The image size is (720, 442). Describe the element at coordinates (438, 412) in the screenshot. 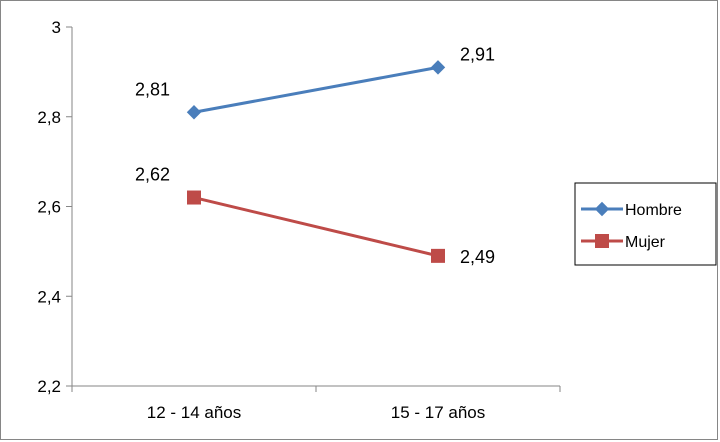

I see `x-tick-label: 15 - 17 años` at that location.